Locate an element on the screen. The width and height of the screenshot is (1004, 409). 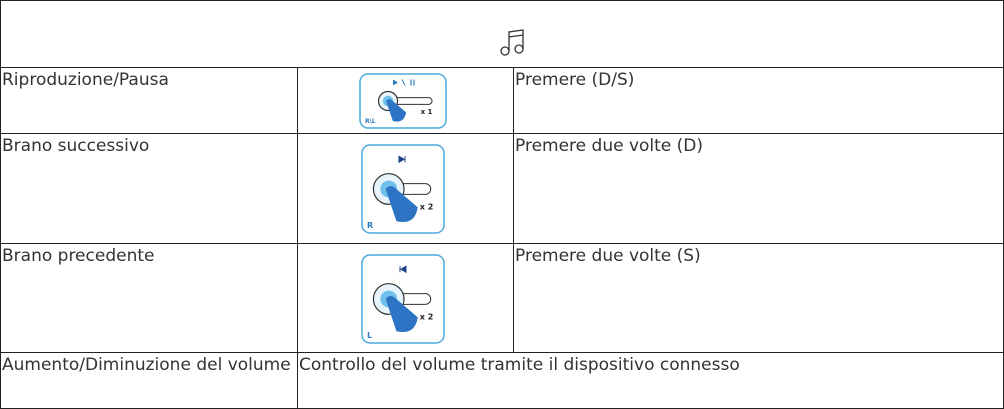
prev-symbol is located at coordinates (403, 268).